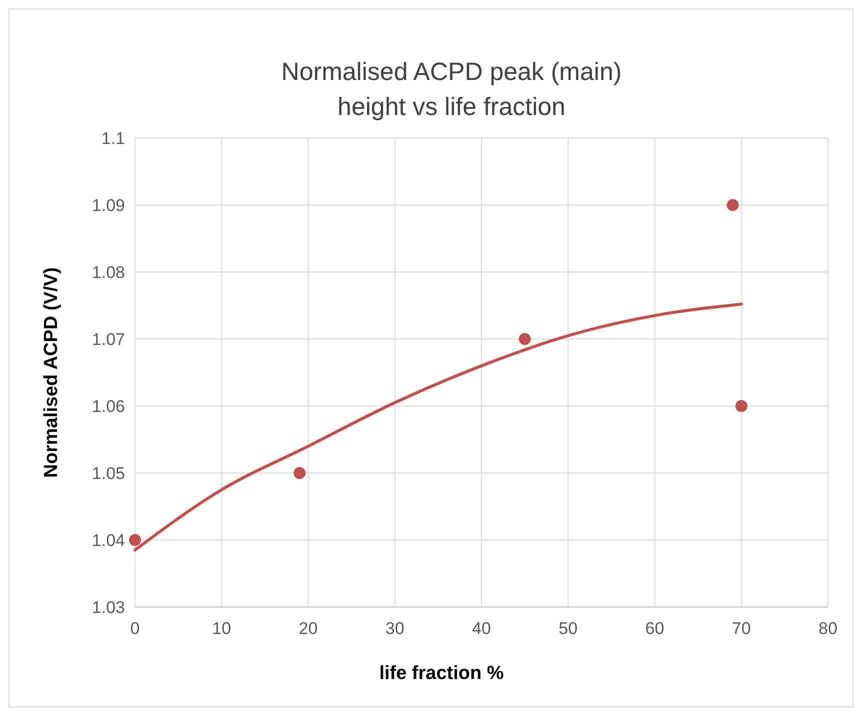 The height and width of the screenshot is (716, 862). Describe the element at coordinates (828, 628) in the screenshot. I see `x-tick-label: 80` at that location.